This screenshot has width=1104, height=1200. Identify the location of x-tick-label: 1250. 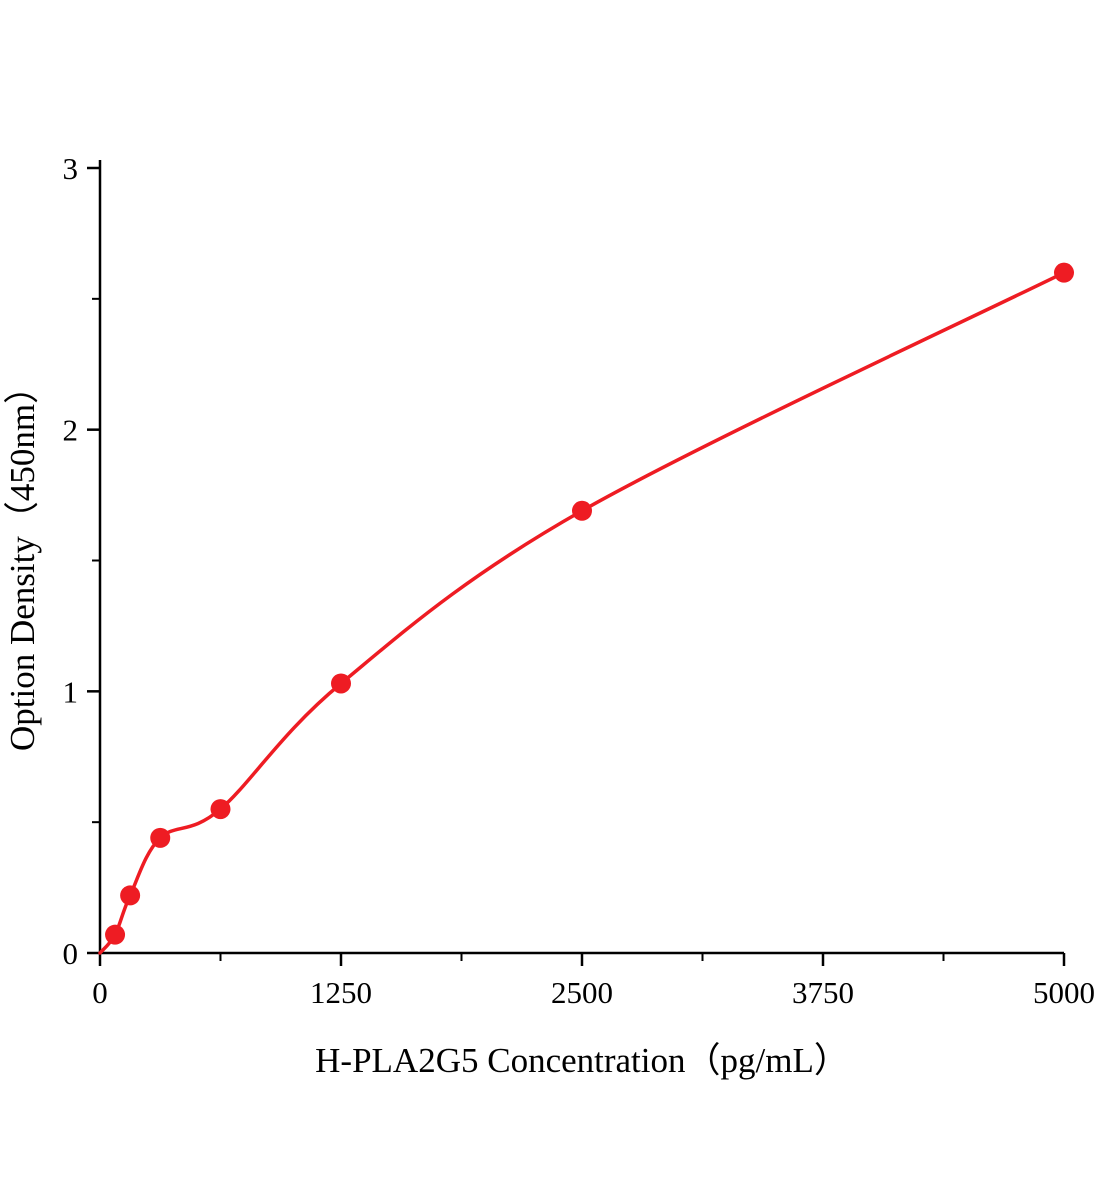
(341, 992).